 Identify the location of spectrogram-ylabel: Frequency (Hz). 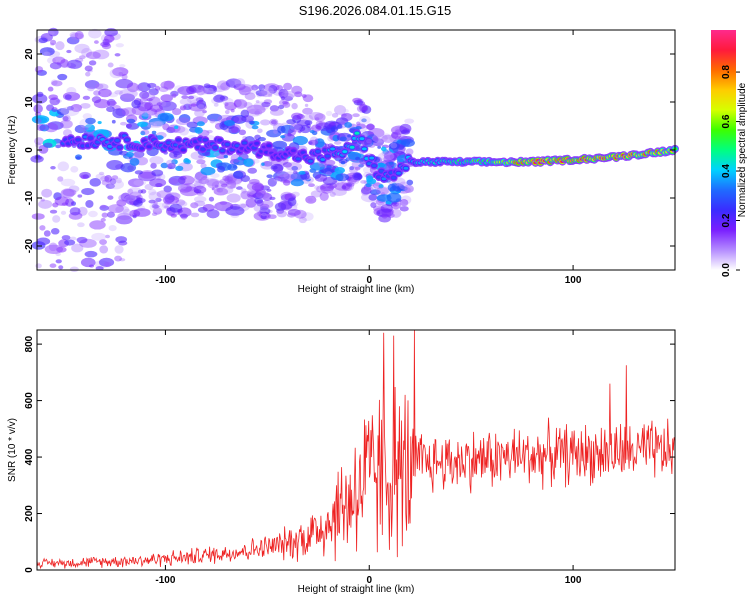
(12, 150).